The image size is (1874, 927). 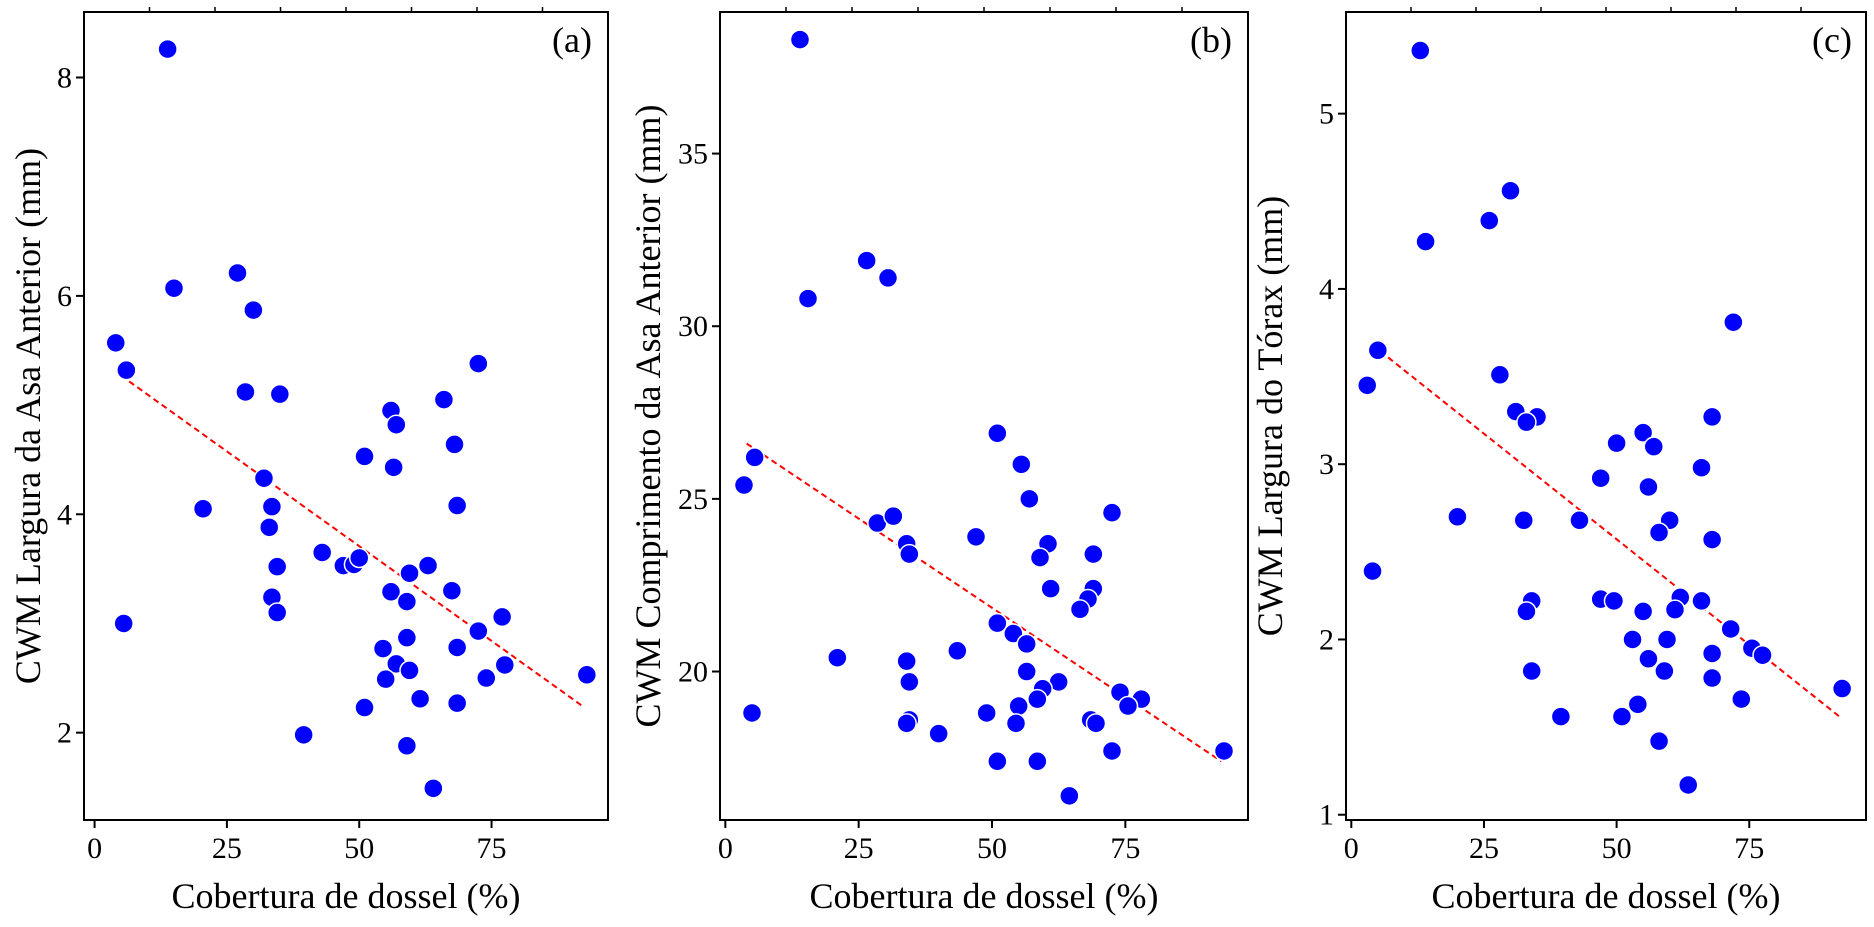 I want to click on trend-line-segment, so click(x=351, y=540).